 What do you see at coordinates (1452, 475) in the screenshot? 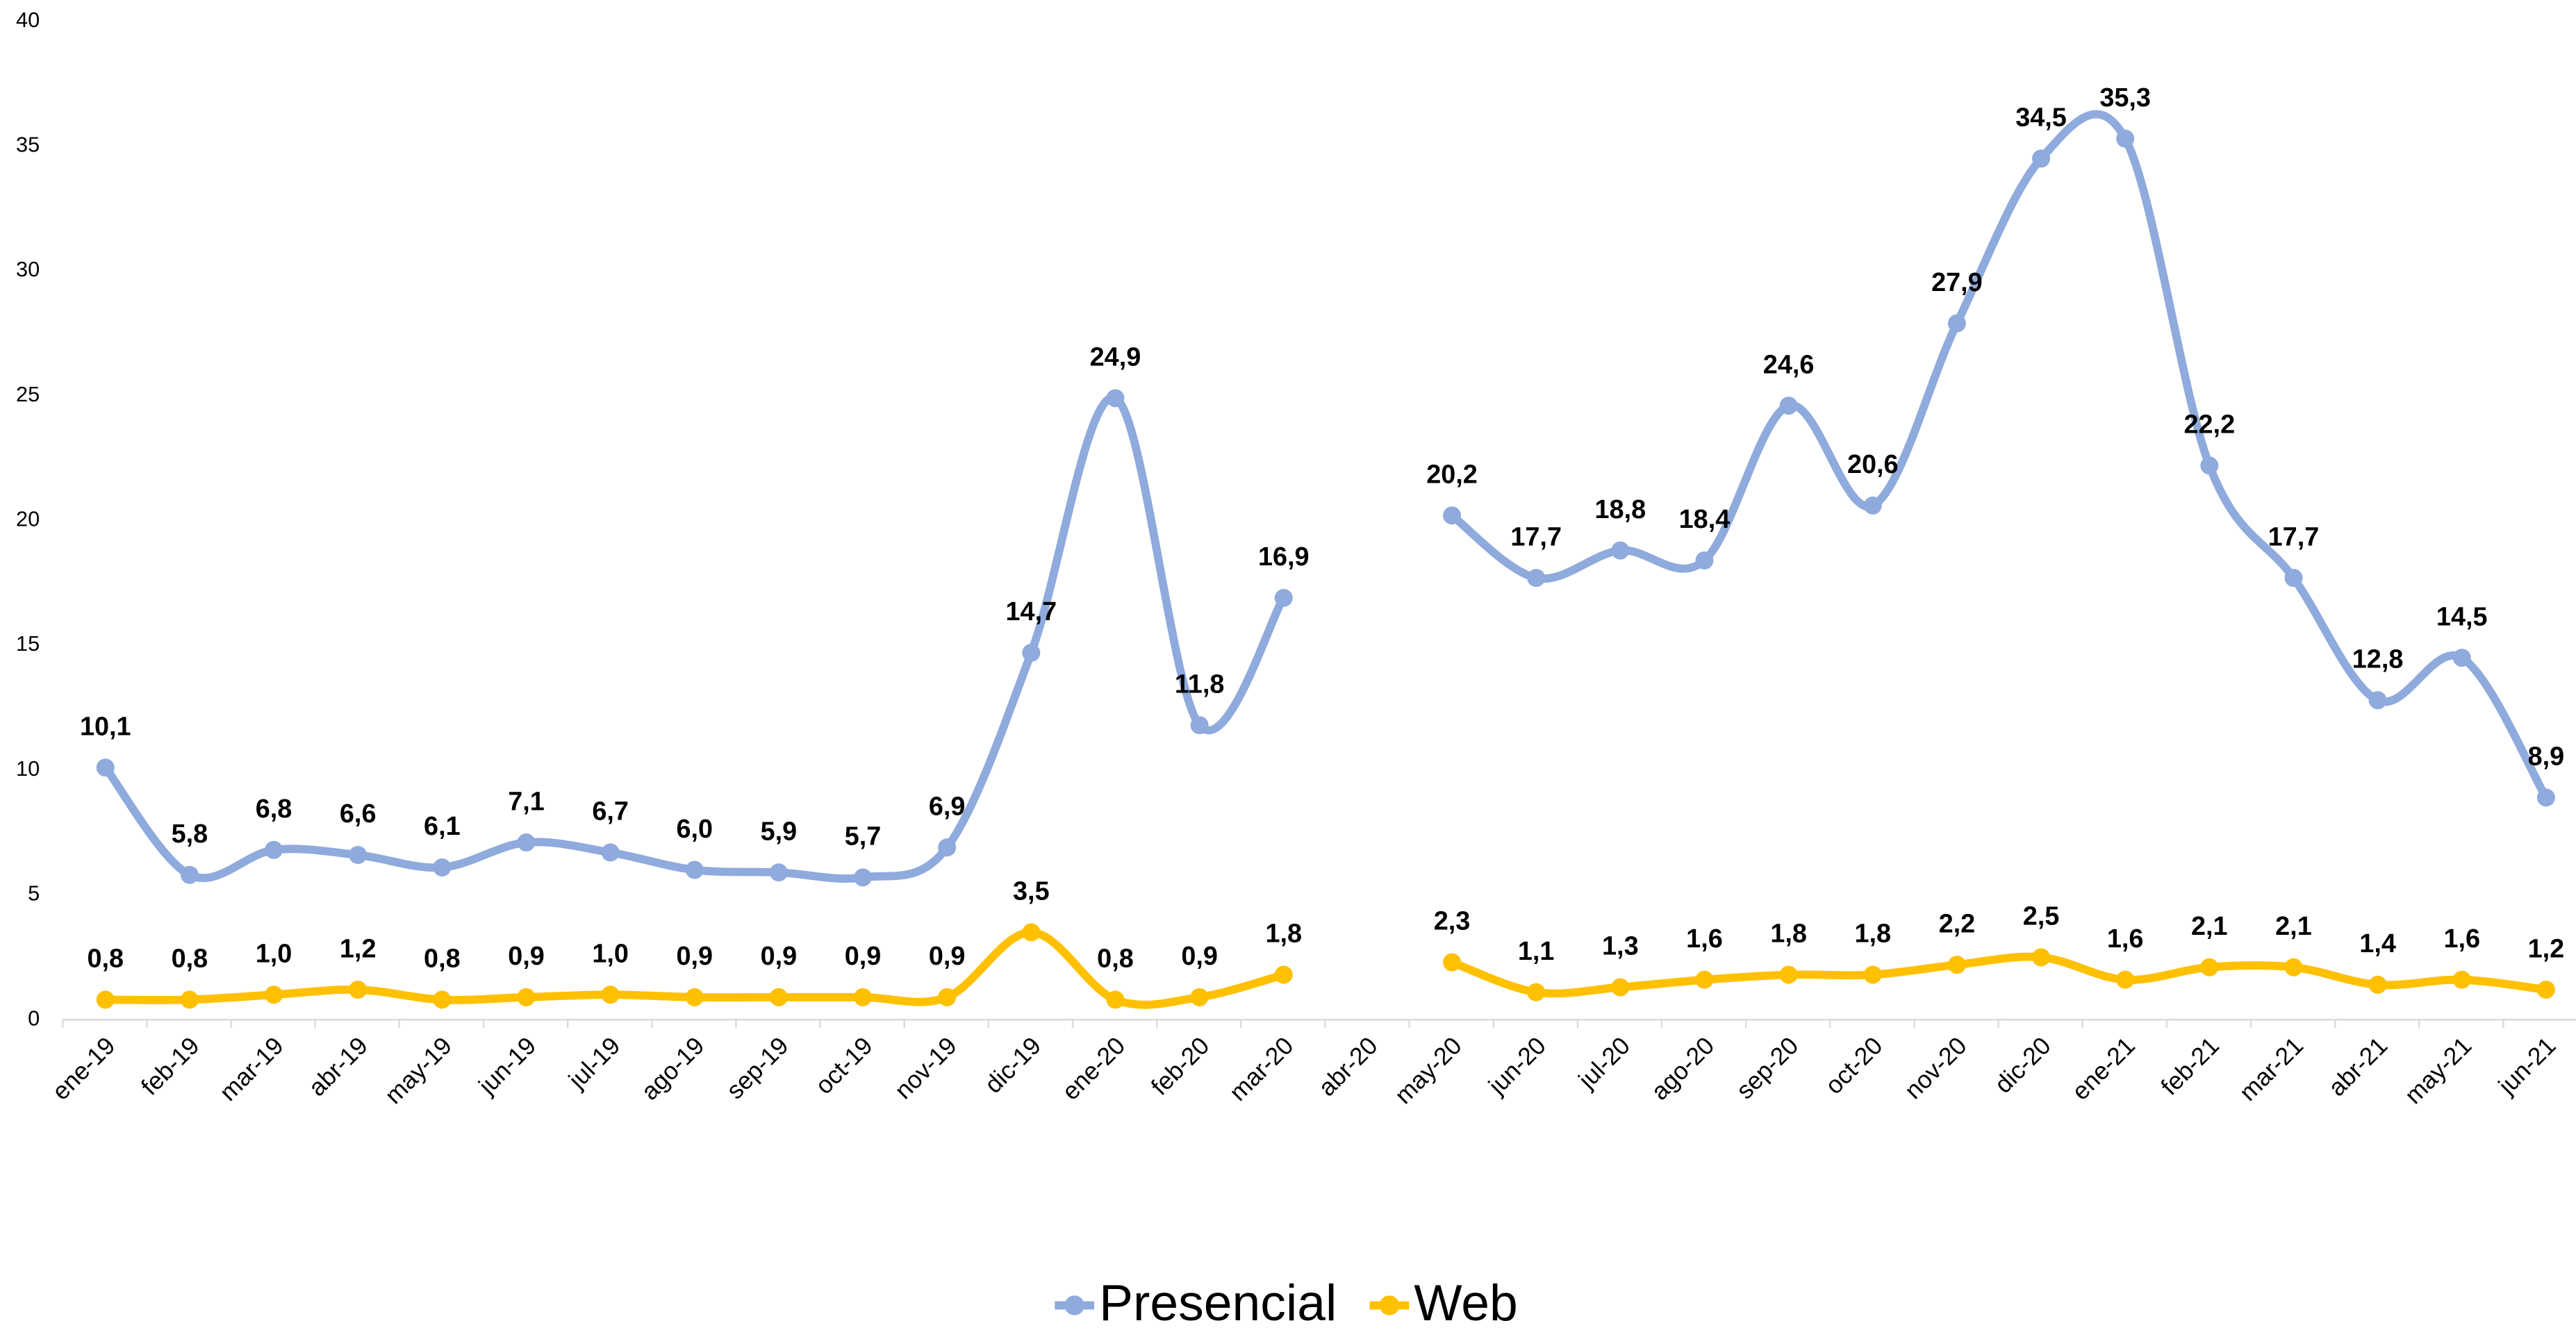
I see `data-label: 20,2` at bounding box center [1452, 475].